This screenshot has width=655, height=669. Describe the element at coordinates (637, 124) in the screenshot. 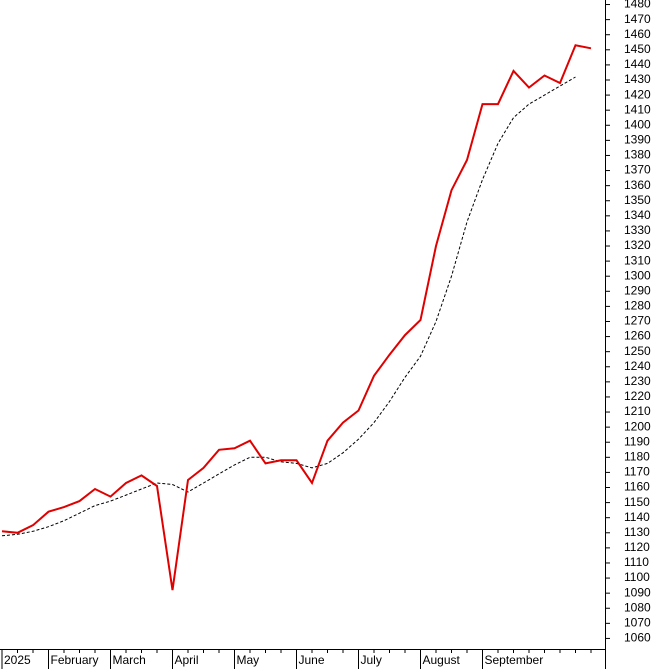

I see `y-tick-label: 1400` at that location.